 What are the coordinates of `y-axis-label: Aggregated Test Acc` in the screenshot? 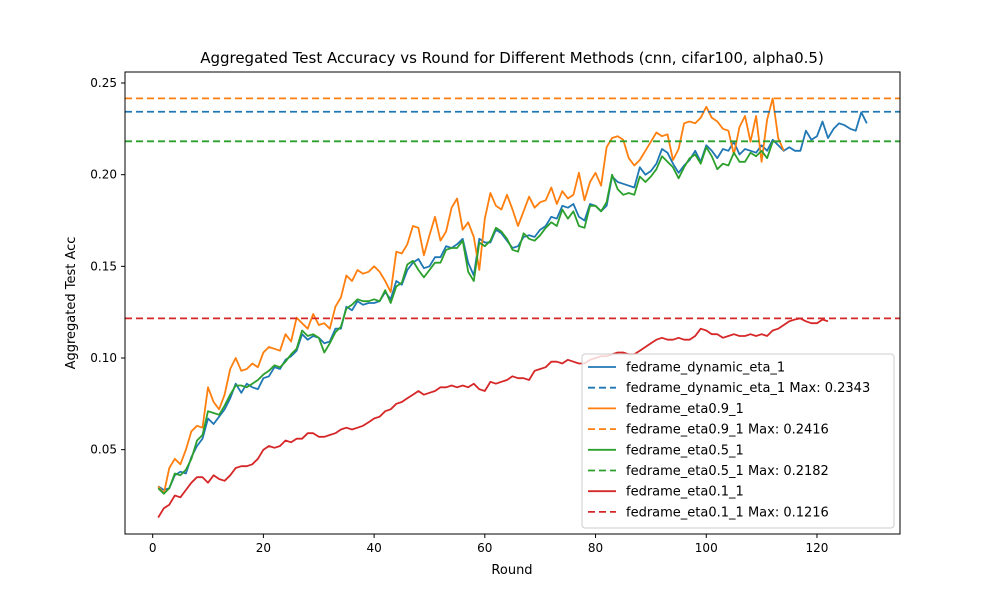 It's located at (71, 303).